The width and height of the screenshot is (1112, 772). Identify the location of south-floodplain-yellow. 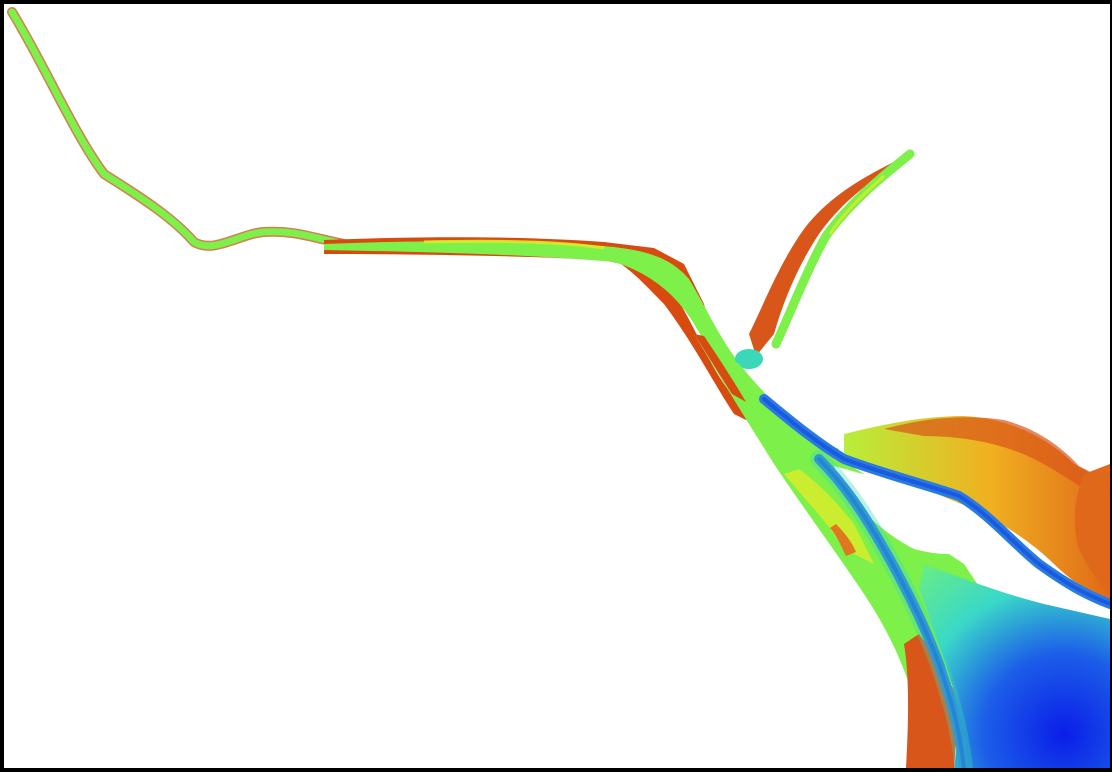
(829, 516).